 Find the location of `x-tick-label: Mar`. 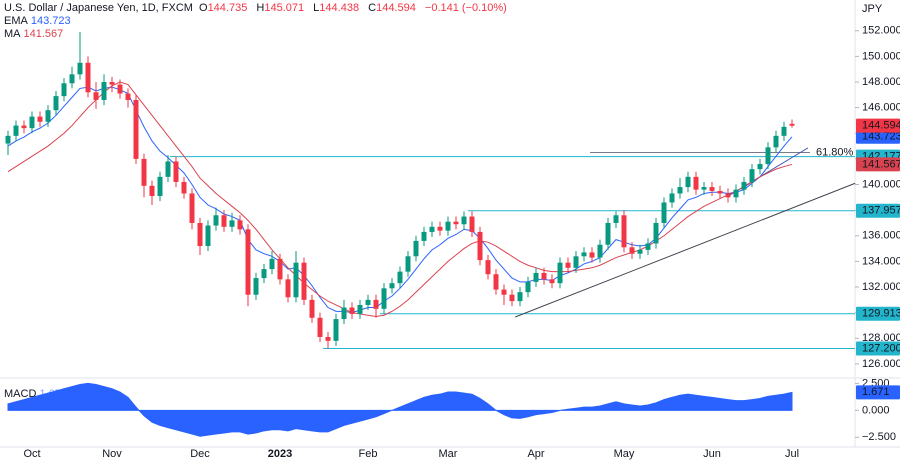

x-tick-label: Mar is located at coordinates (448, 454).